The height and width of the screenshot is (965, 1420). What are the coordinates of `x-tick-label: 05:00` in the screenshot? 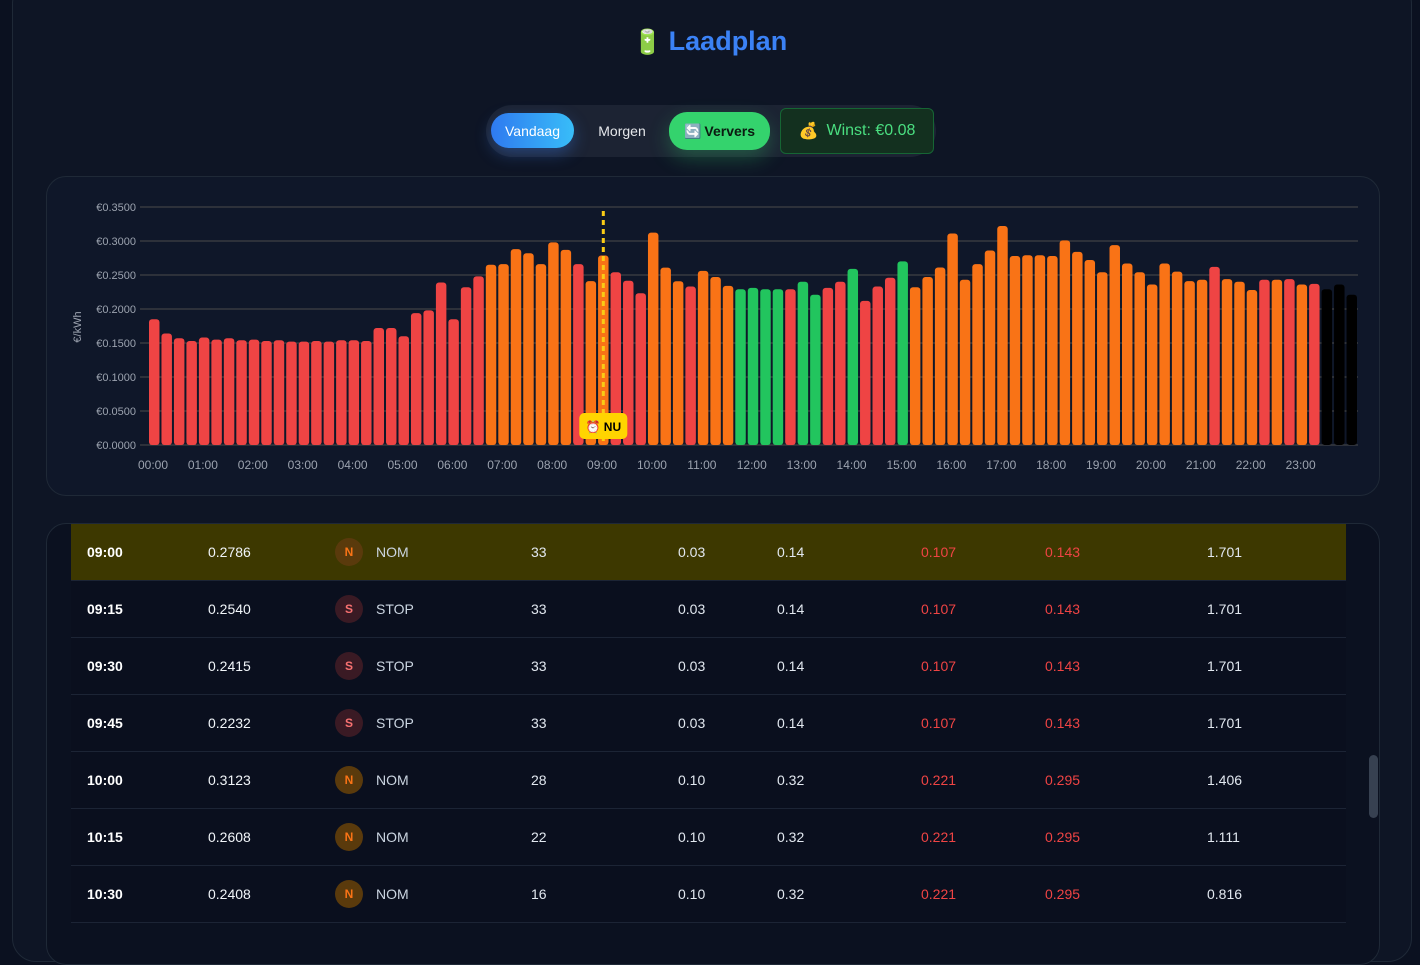 It's located at (402, 465).